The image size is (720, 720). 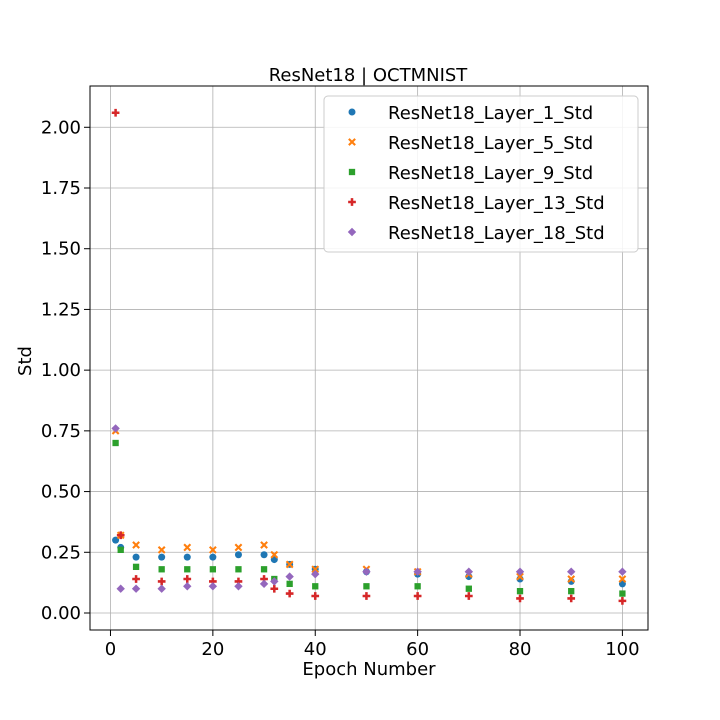 I want to click on legend-entry: ResNet18_Layer_9_Std, so click(x=490, y=173).